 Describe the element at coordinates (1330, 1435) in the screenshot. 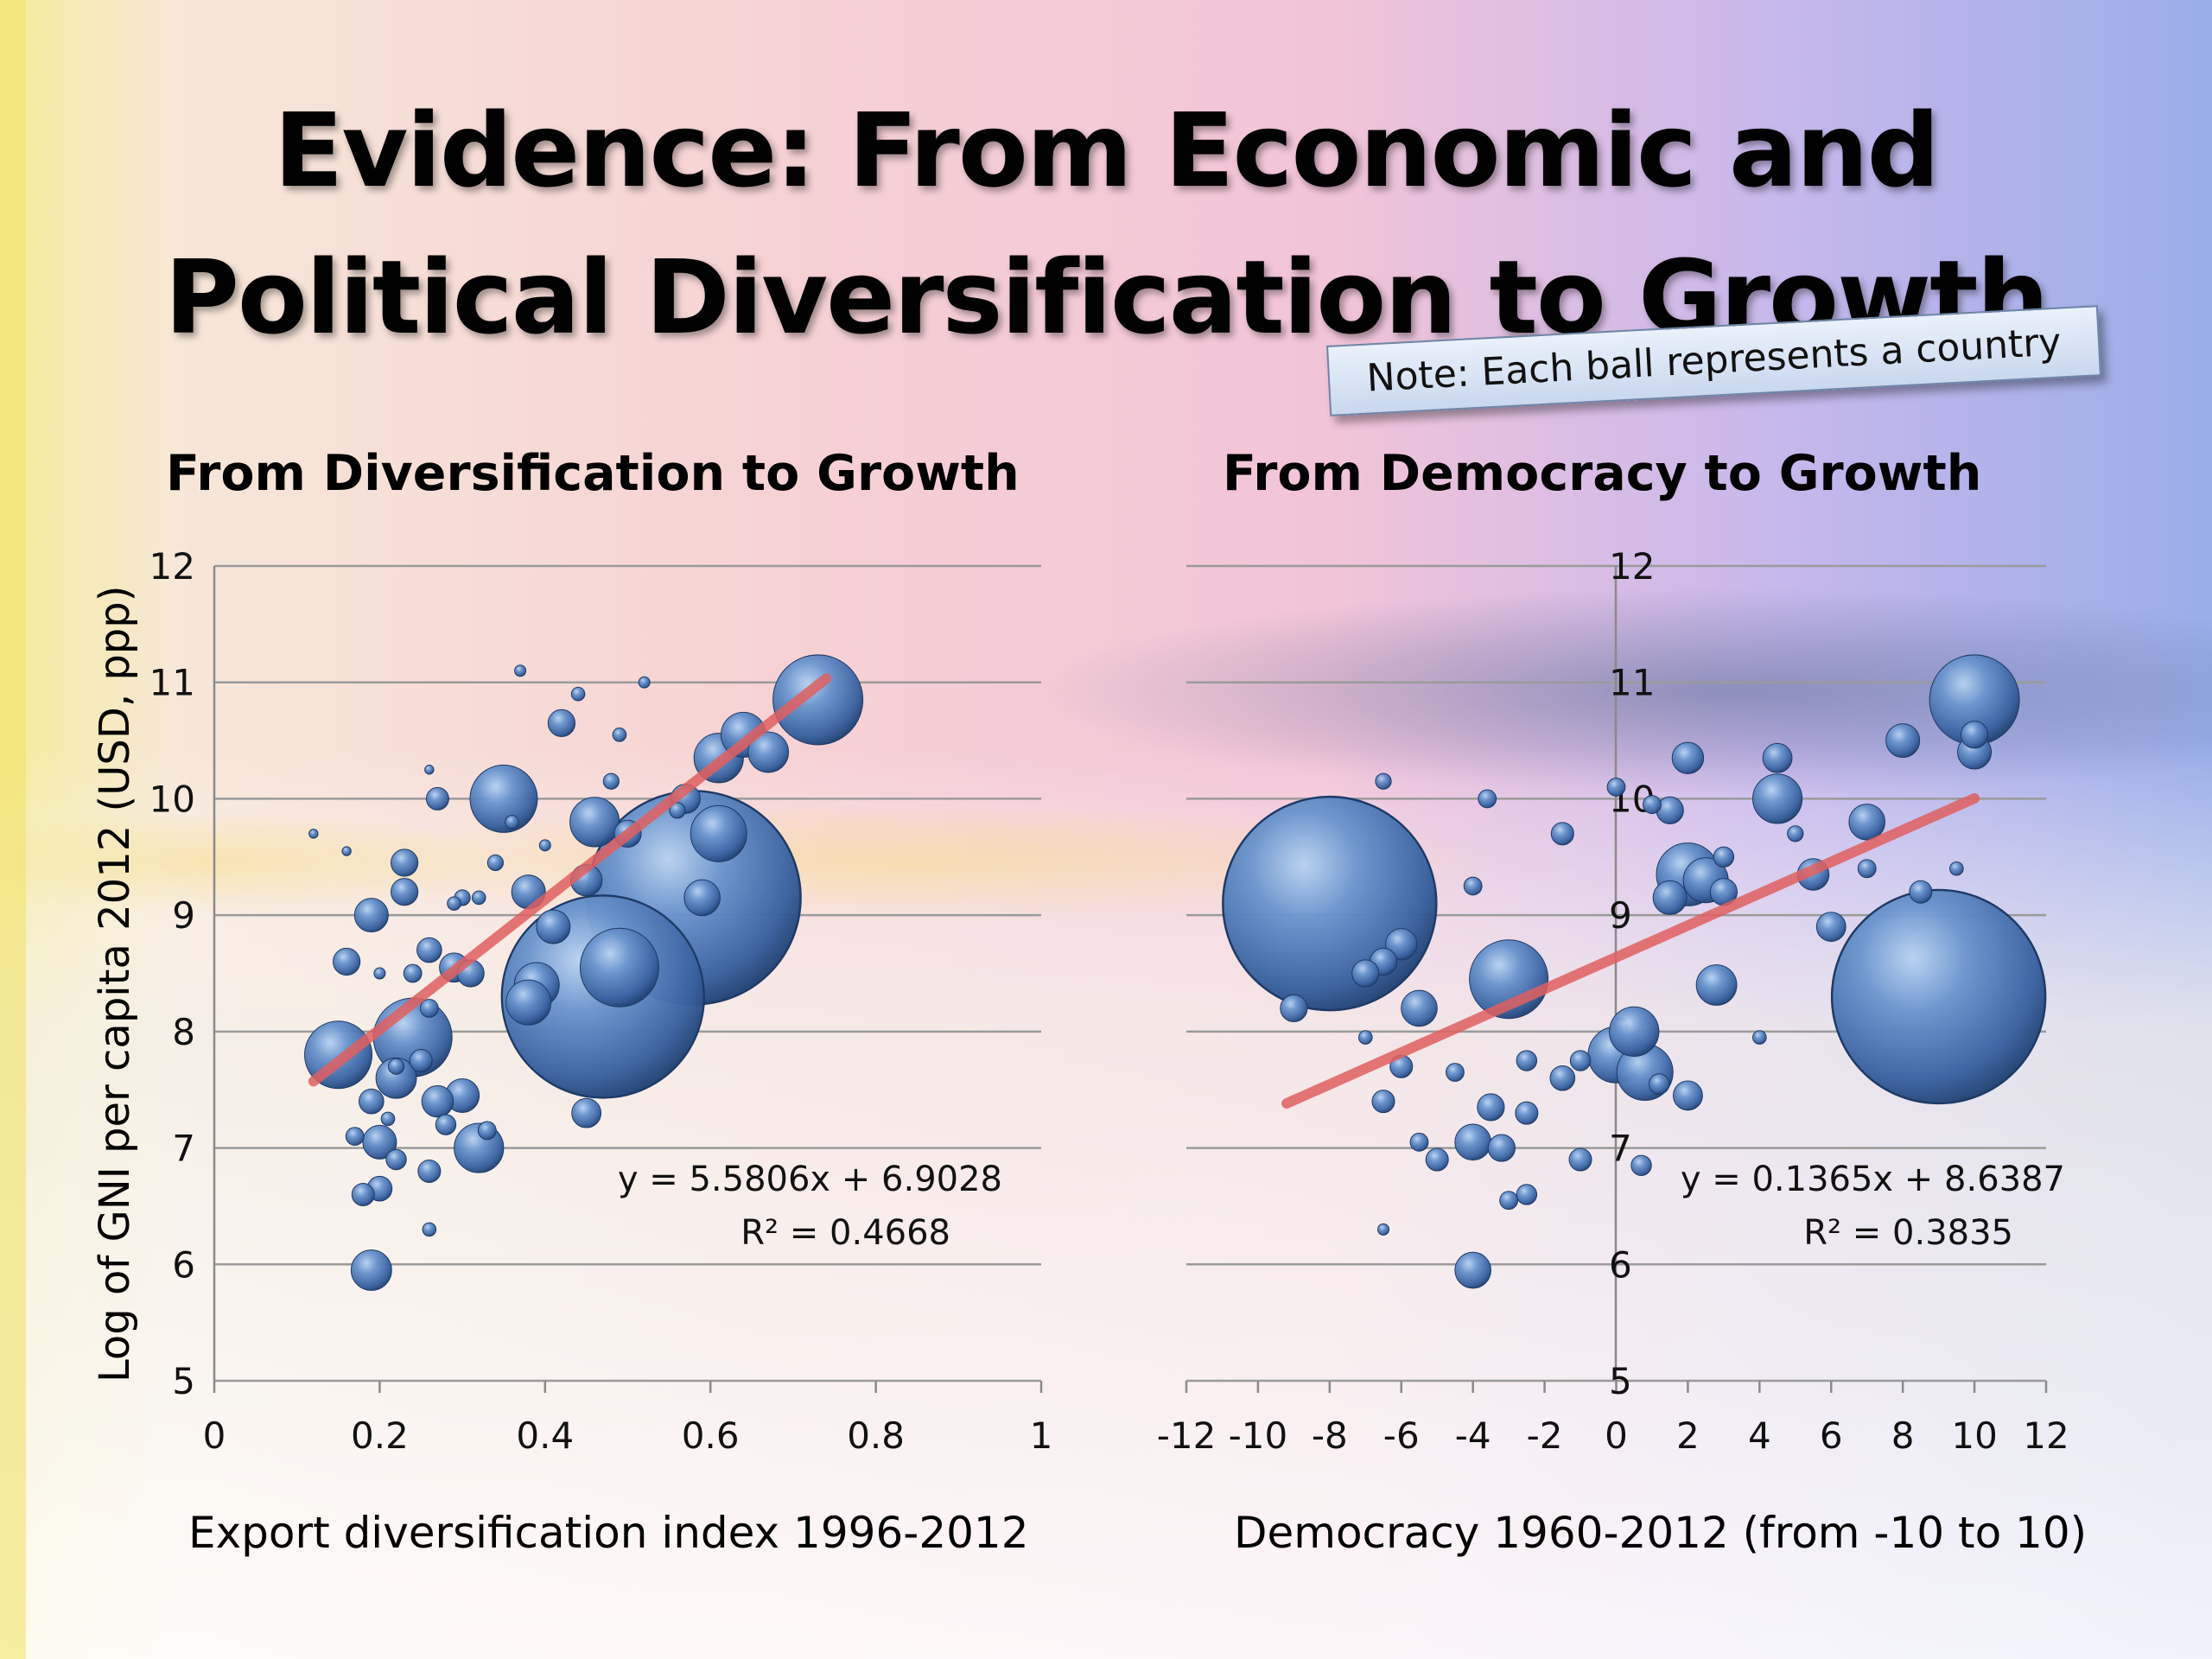

I see `x-tick-label: -8` at that location.